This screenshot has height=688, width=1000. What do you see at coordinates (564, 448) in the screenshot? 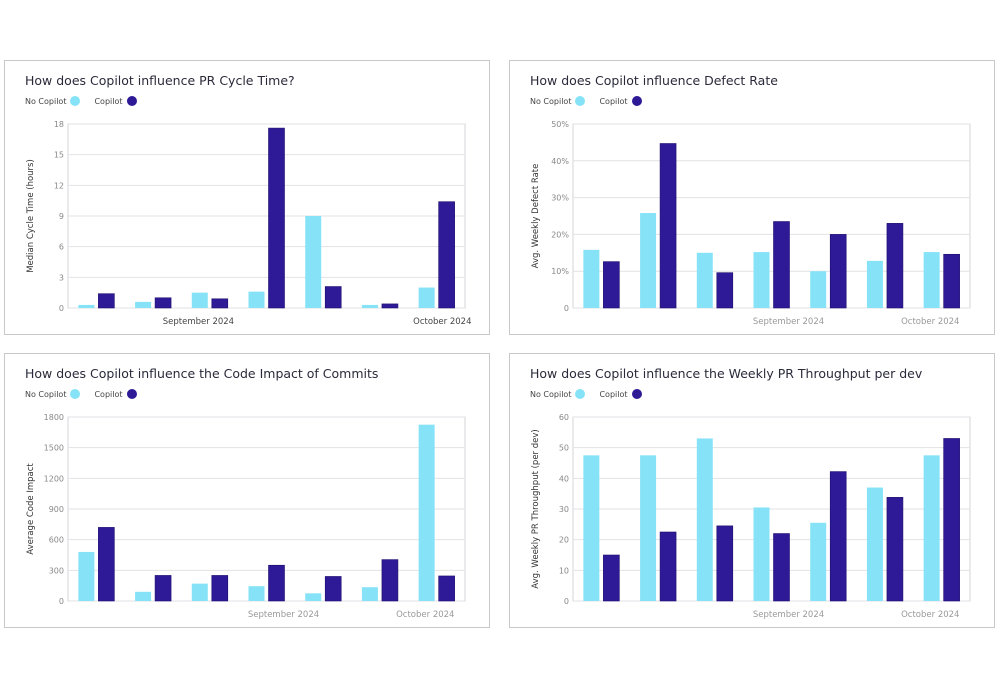
I see `y-tick-label: 50` at bounding box center [564, 448].